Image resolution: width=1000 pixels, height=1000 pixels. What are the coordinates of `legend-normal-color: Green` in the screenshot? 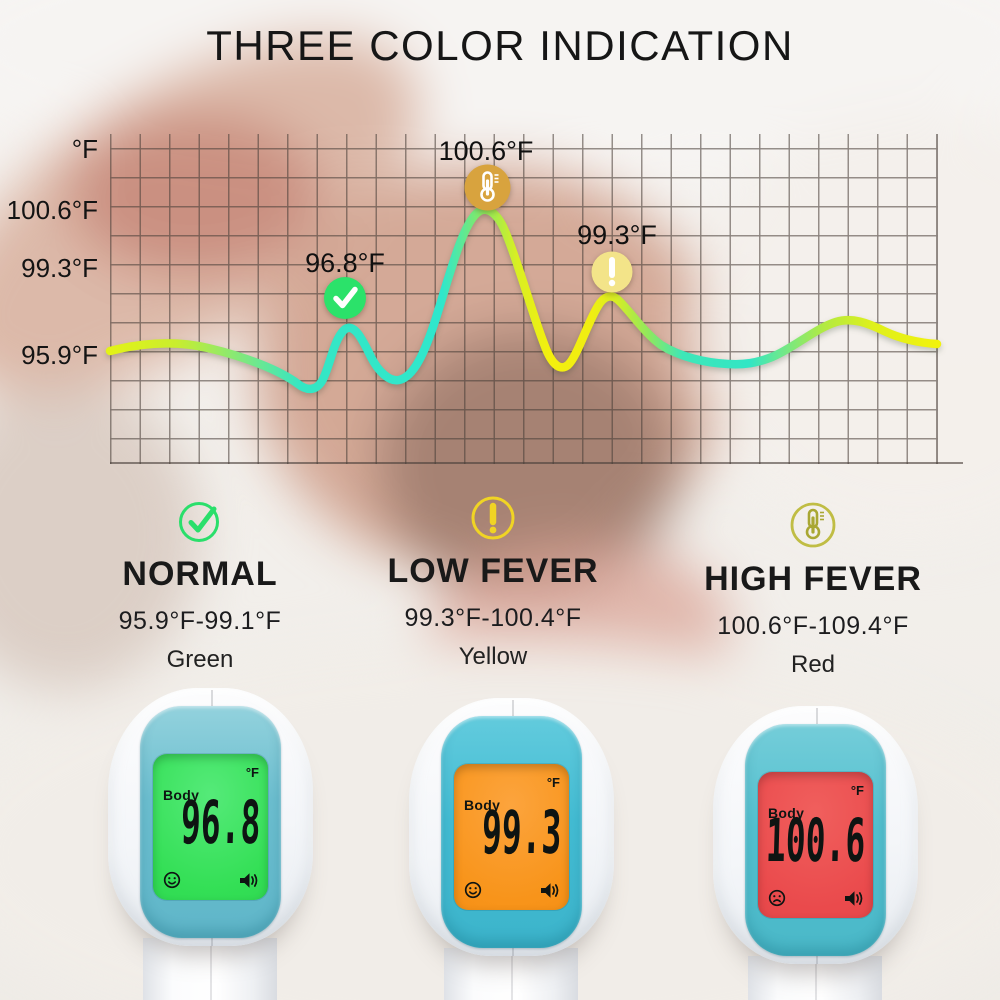 It's located at (200, 659).